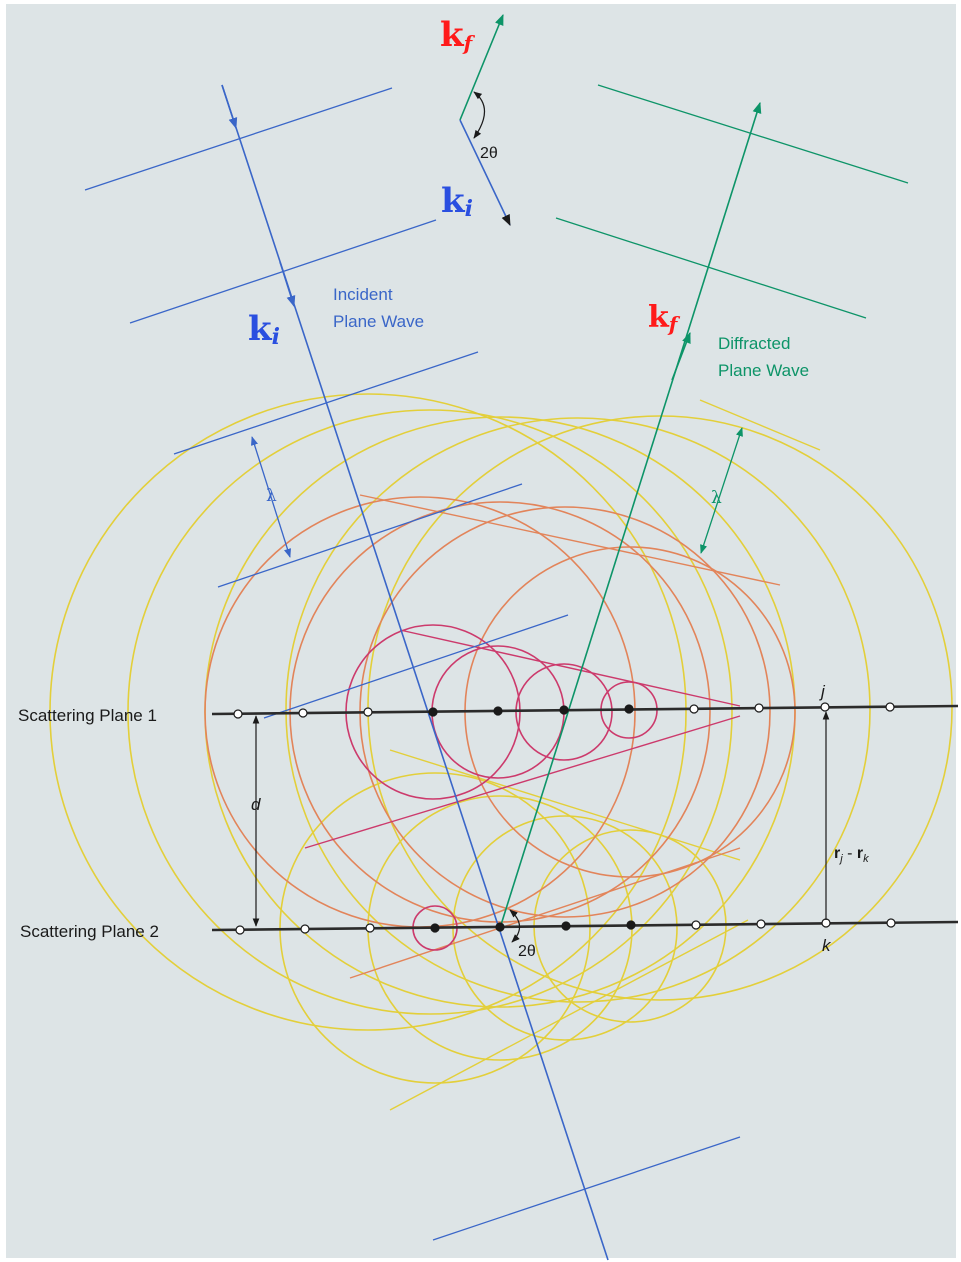 The height and width of the screenshot is (1262, 961). Describe the element at coordinates (264, 329) in the screenshot. I see `ki-mid-label: ki` at that location.